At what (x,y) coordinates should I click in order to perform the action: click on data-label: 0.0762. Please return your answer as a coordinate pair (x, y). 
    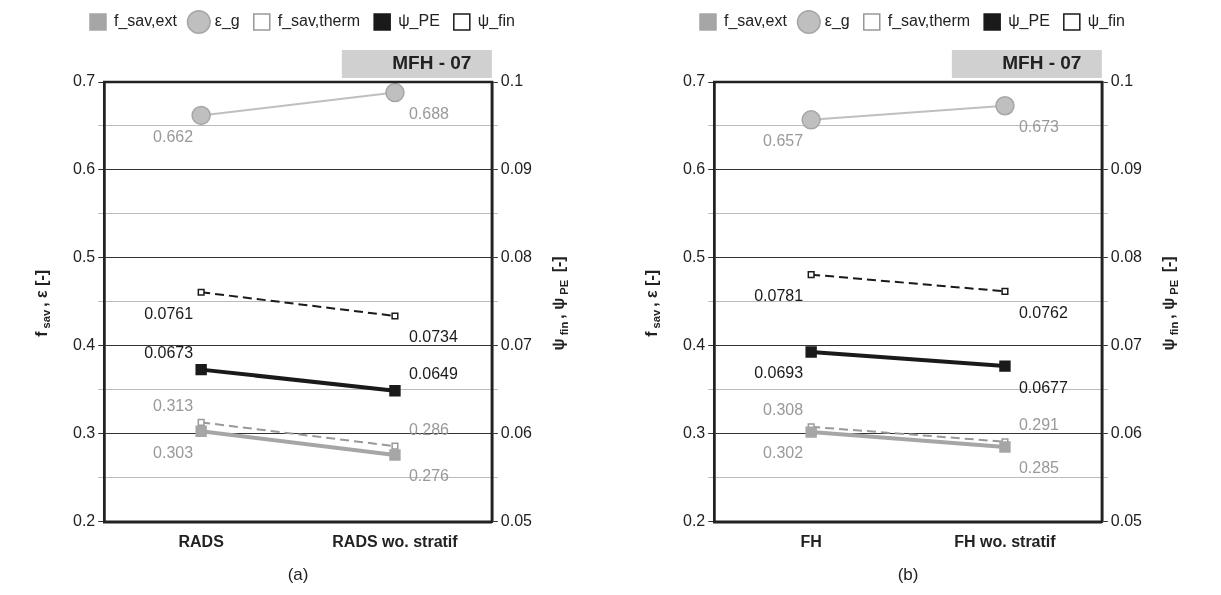
    Looking at the image, I should click on (1043, 312).